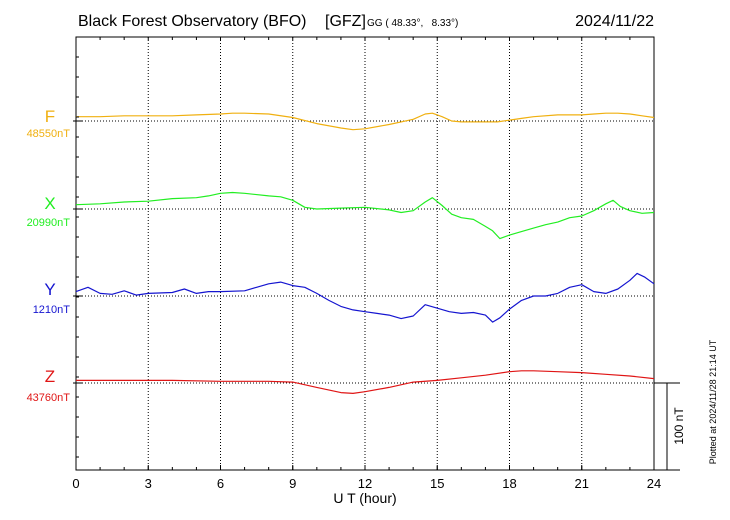  What do you see at coordinates (412, 23) in the screenshot?
I see `coordinate-label: GG ( 48.33°, 8.33°)` at bounding box center [412, 23].